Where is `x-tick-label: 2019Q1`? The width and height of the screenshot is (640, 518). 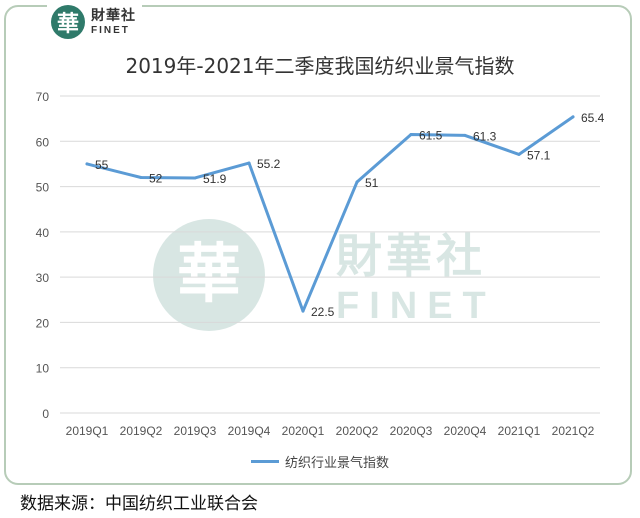
x-tick-label: 2019Q1 is located at coordinates (87, 431).